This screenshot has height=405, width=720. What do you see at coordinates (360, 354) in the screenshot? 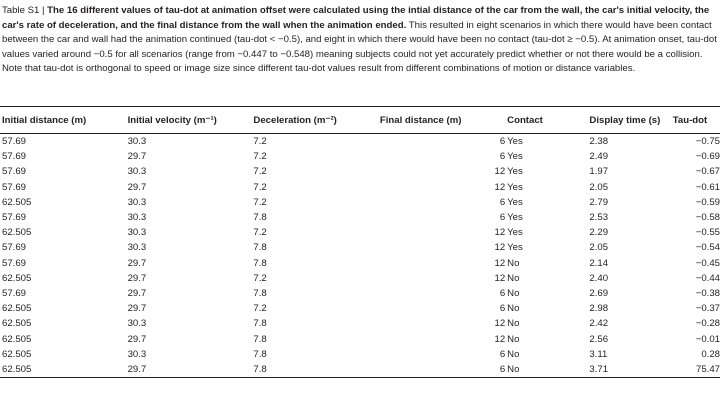
I see `table-row: 62.505 30.3 7.8 6 No 3.11 0.28` at bounding box center [360, 354].